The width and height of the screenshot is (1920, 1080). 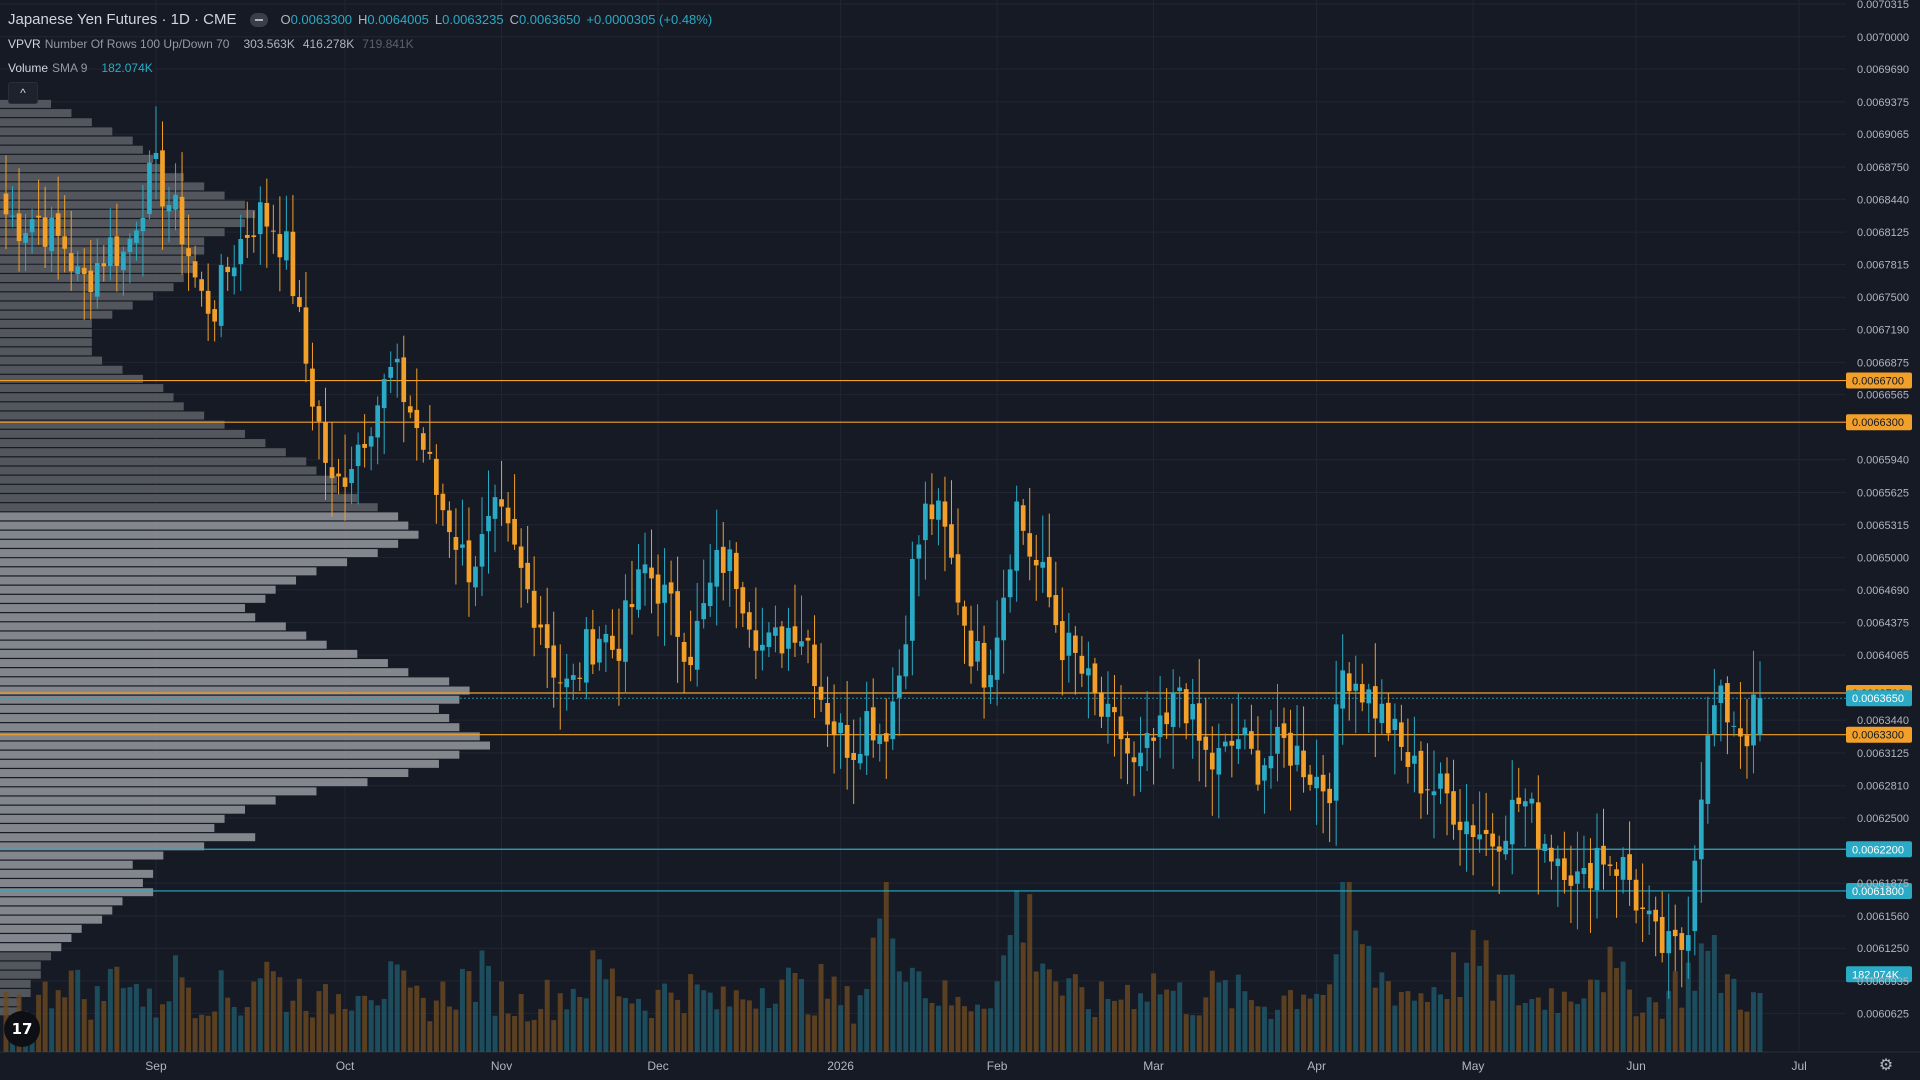 I want to click on x-tick-label: Jul, so click(x=1798, y=1066).